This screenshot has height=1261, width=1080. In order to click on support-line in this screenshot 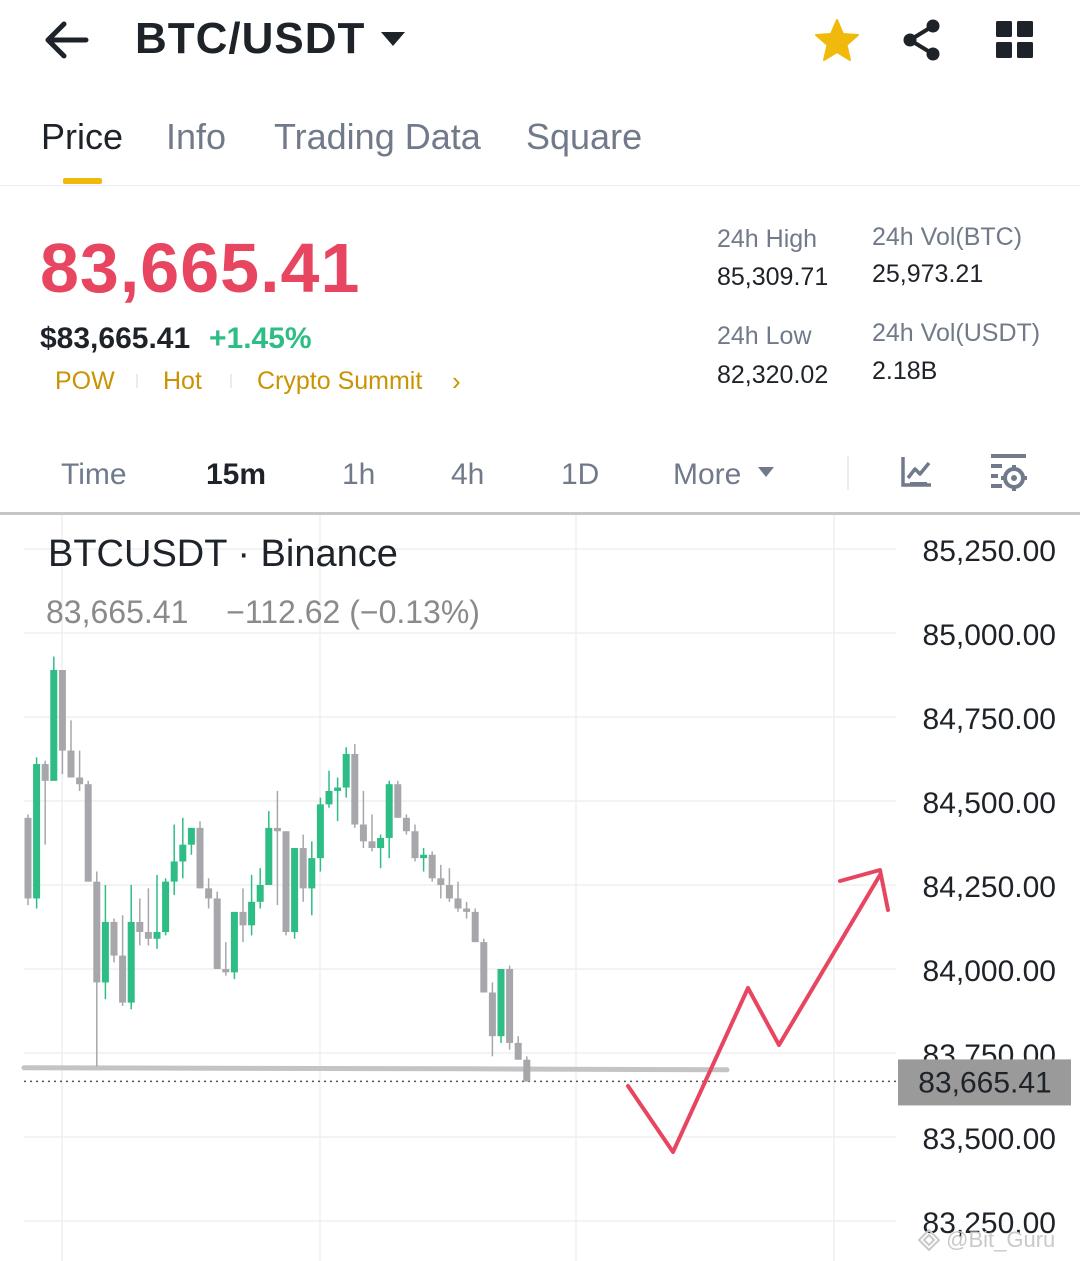, I will do `click(375, 1069)`.